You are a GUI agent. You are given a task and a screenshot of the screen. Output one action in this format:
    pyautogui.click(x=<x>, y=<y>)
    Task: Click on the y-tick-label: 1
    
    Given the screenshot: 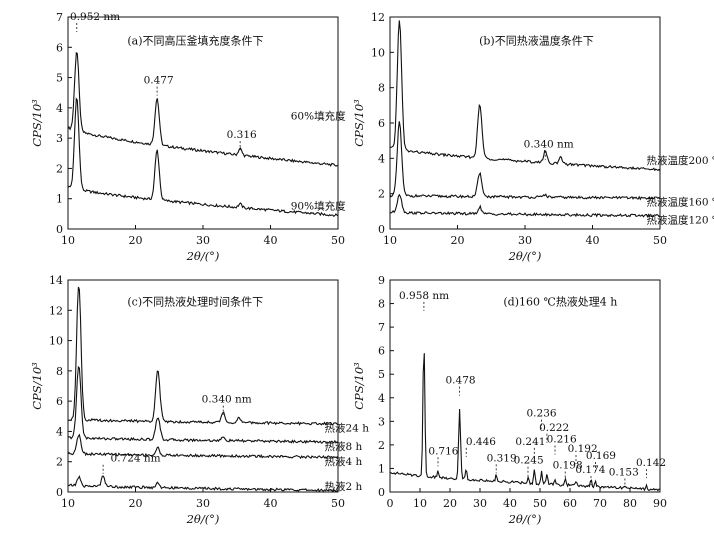 What is the action you would take?
    pyautogui.click(x=59, y=199)
    